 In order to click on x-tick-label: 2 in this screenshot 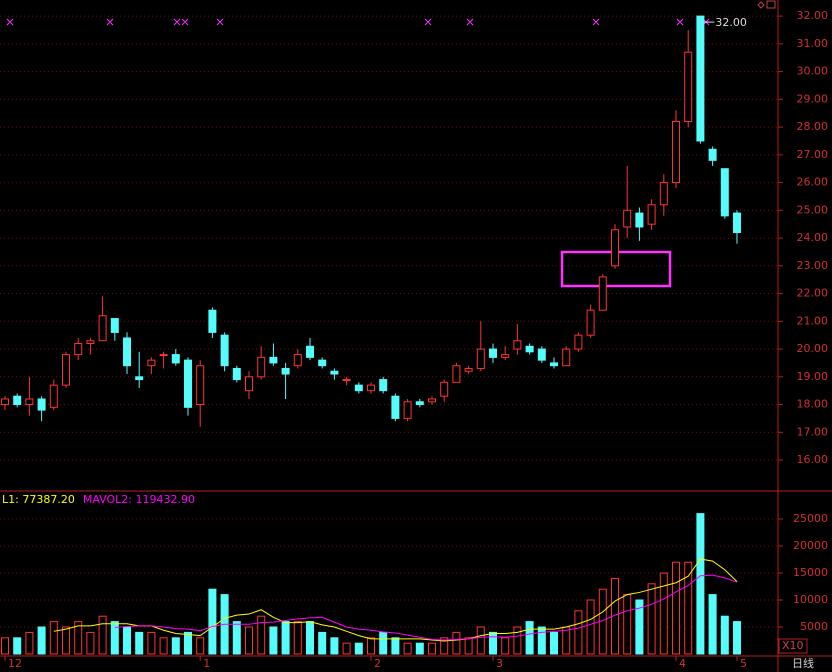, I will do `click(377, 663)`.